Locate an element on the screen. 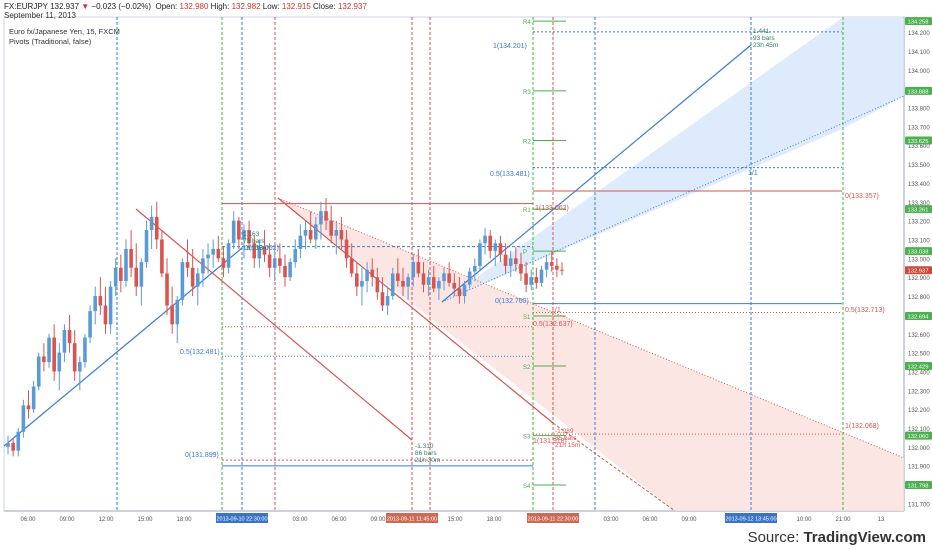 The height and width of the screenshot is (550, 932). symbol-name: FX:EURJPY is located at coordinates (26, 6).